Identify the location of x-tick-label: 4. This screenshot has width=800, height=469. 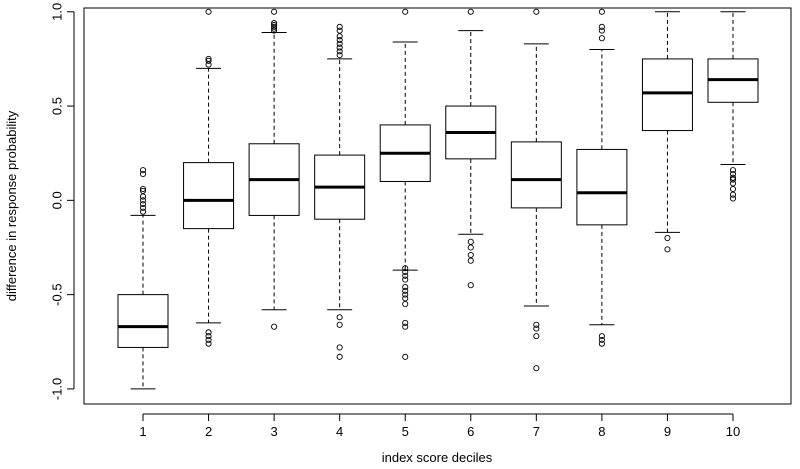
(339, 431).